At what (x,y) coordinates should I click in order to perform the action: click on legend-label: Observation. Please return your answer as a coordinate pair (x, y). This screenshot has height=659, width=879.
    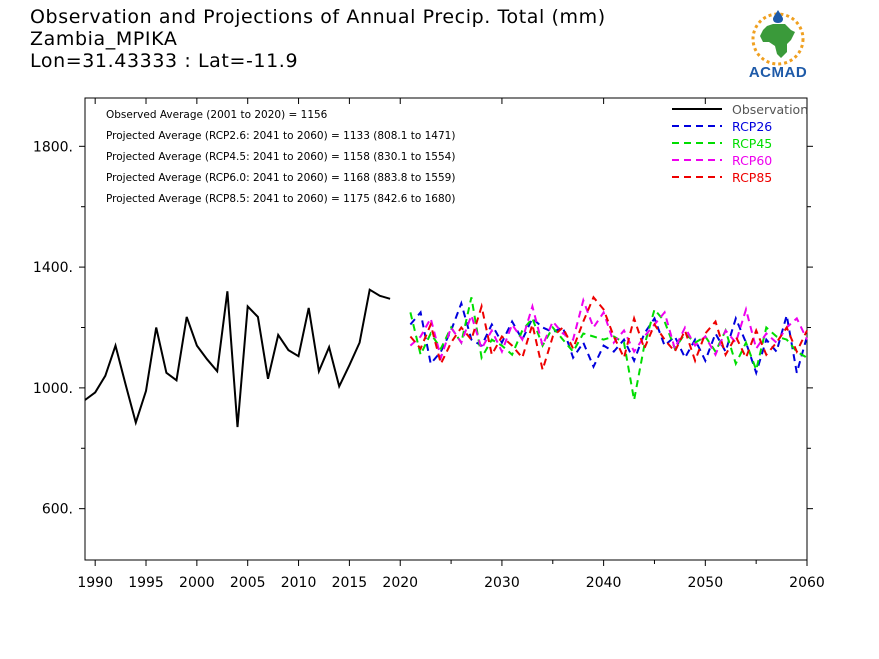
    Looking at the image, I should click on (770, 109).